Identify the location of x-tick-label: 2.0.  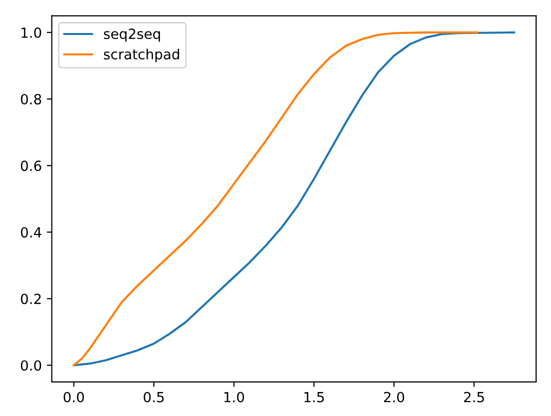
(394, 397).